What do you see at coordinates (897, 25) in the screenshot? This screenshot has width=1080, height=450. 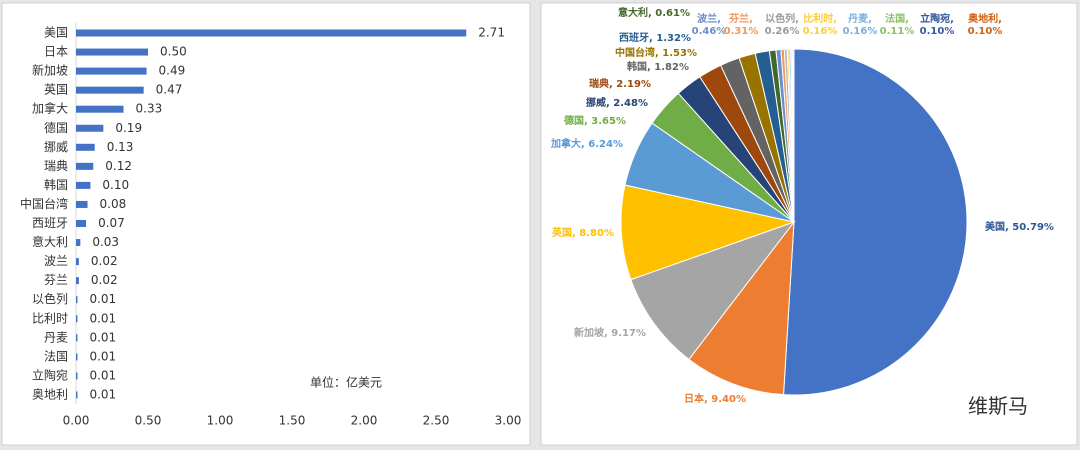 I see `slice-label: 法国, 0.11%` at bounding box center [897, 25].